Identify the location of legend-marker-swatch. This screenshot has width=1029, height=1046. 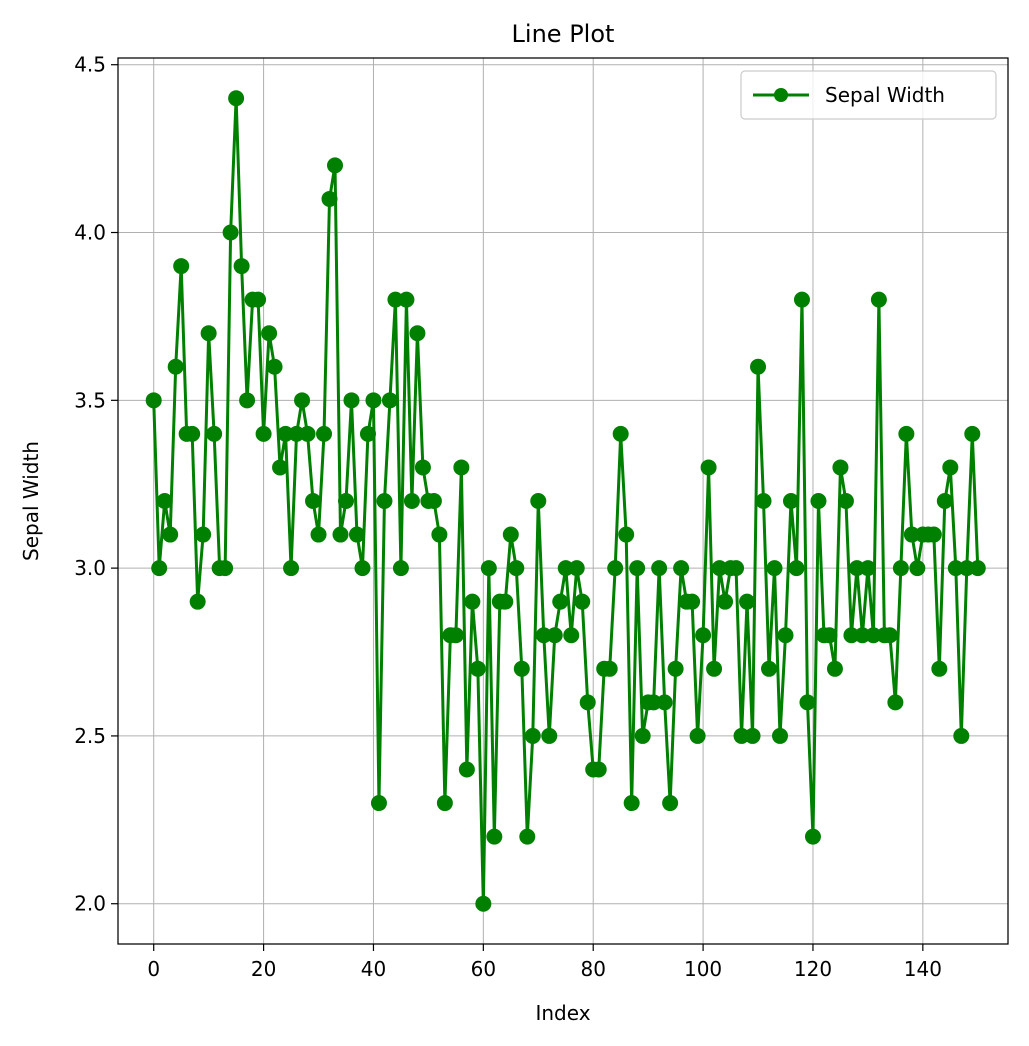
(781, 95).